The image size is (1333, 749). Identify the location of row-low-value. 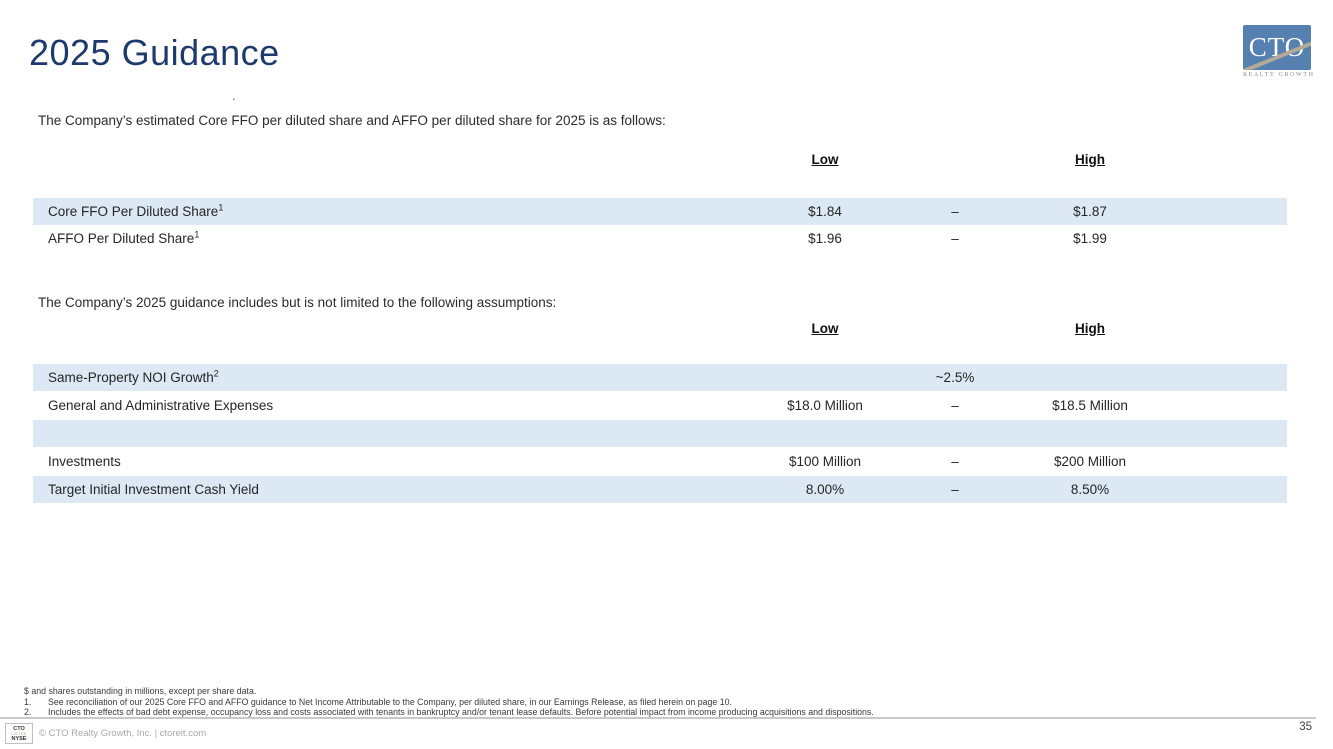
(825, 378).